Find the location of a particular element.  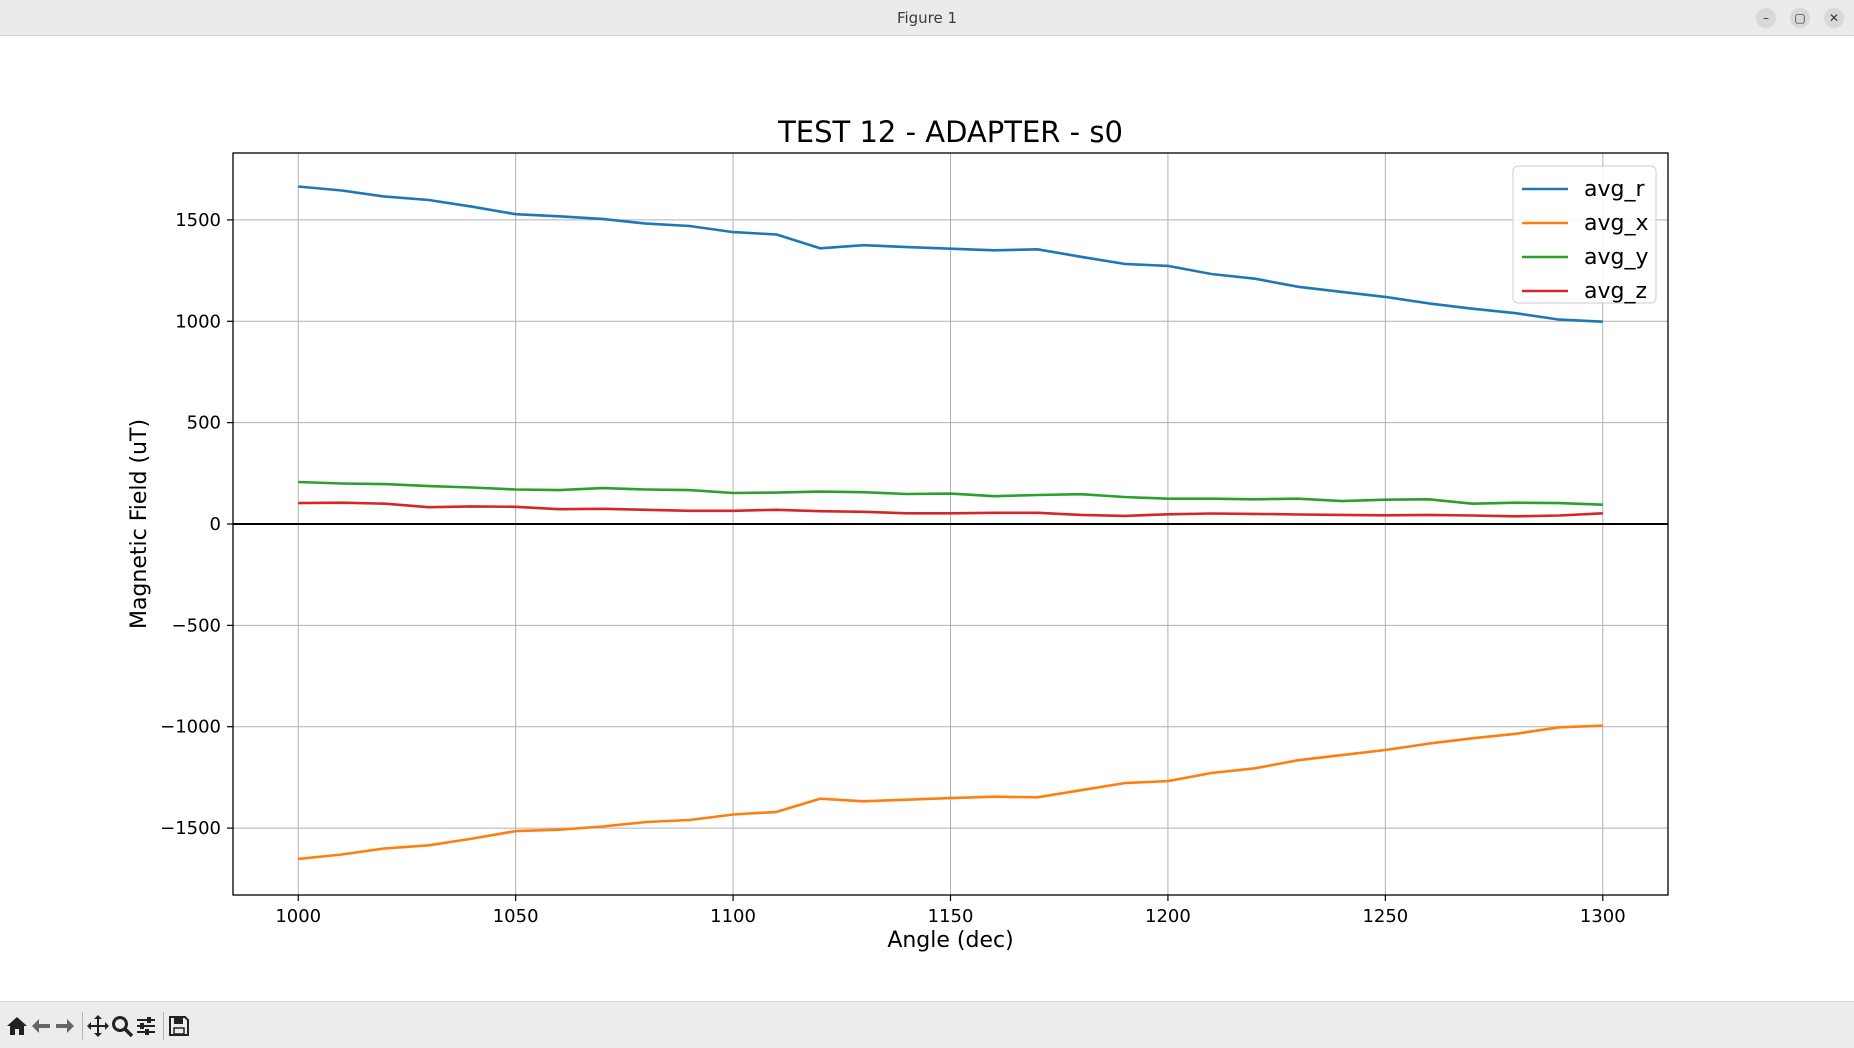

configure-subplots-icon is located at coordinates (146, 1026).